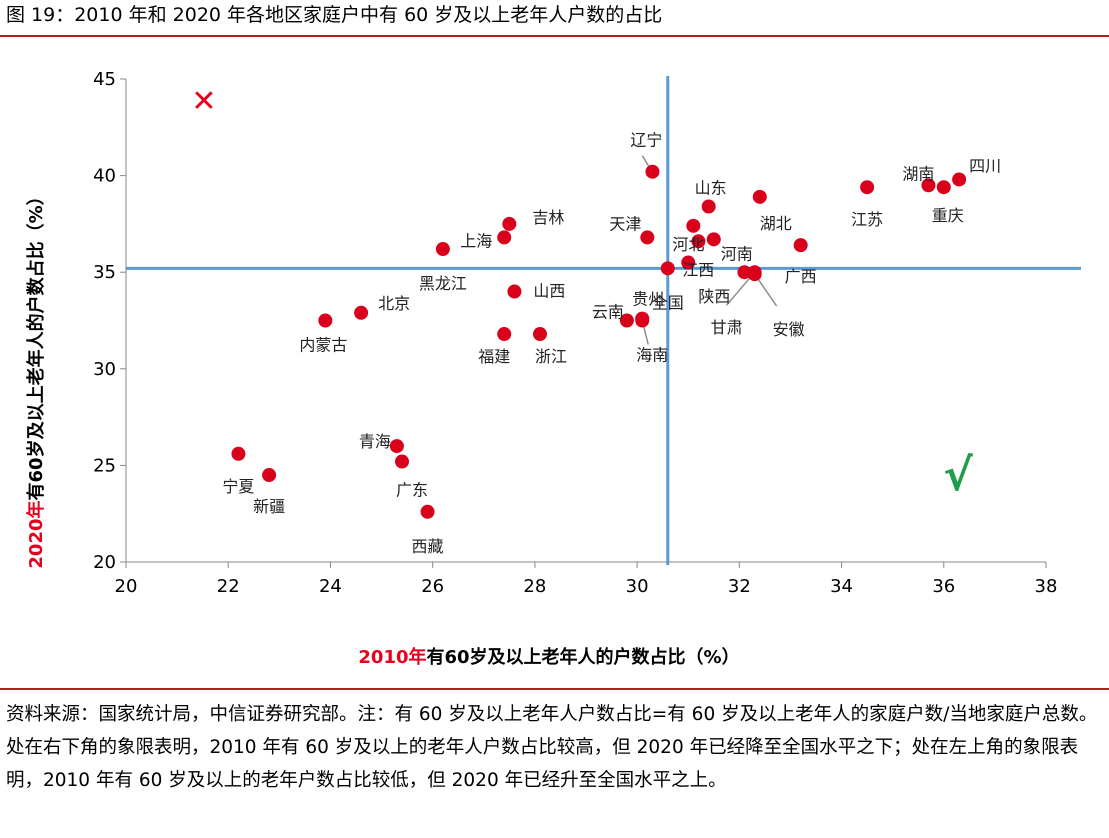 The height and width of the screenshot is (838, 1109). I want to click on point-label: 湖南, so click(918, 173).